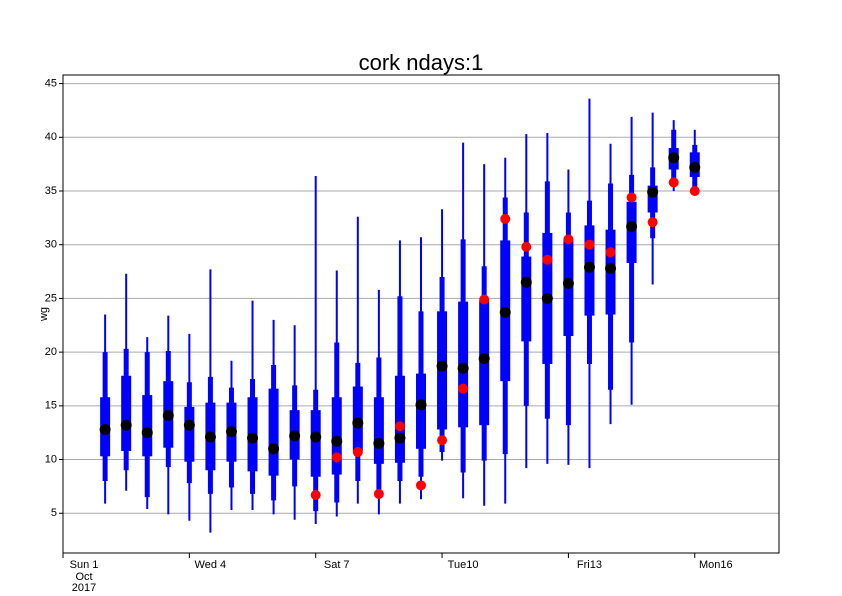 This screenshot has height=596, width=842. I want to click on chart-title: cork ndays:1, so click(421, 62).